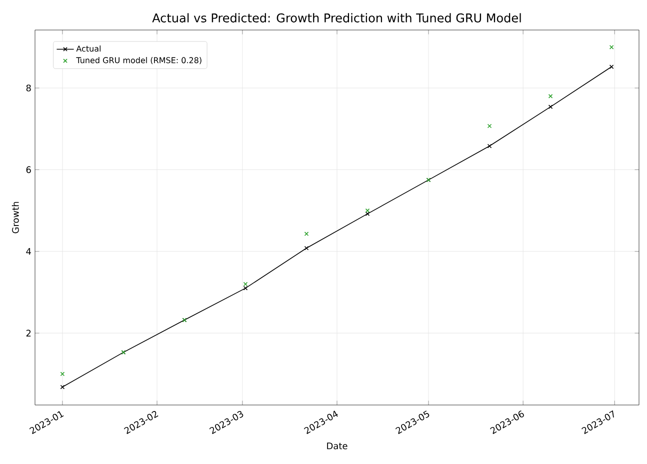 The width and height of the screenshot is (647, 464). Describe the element at coordinates (28, 333) in the screenshot. I see `y-tick-label: 2` at that location.